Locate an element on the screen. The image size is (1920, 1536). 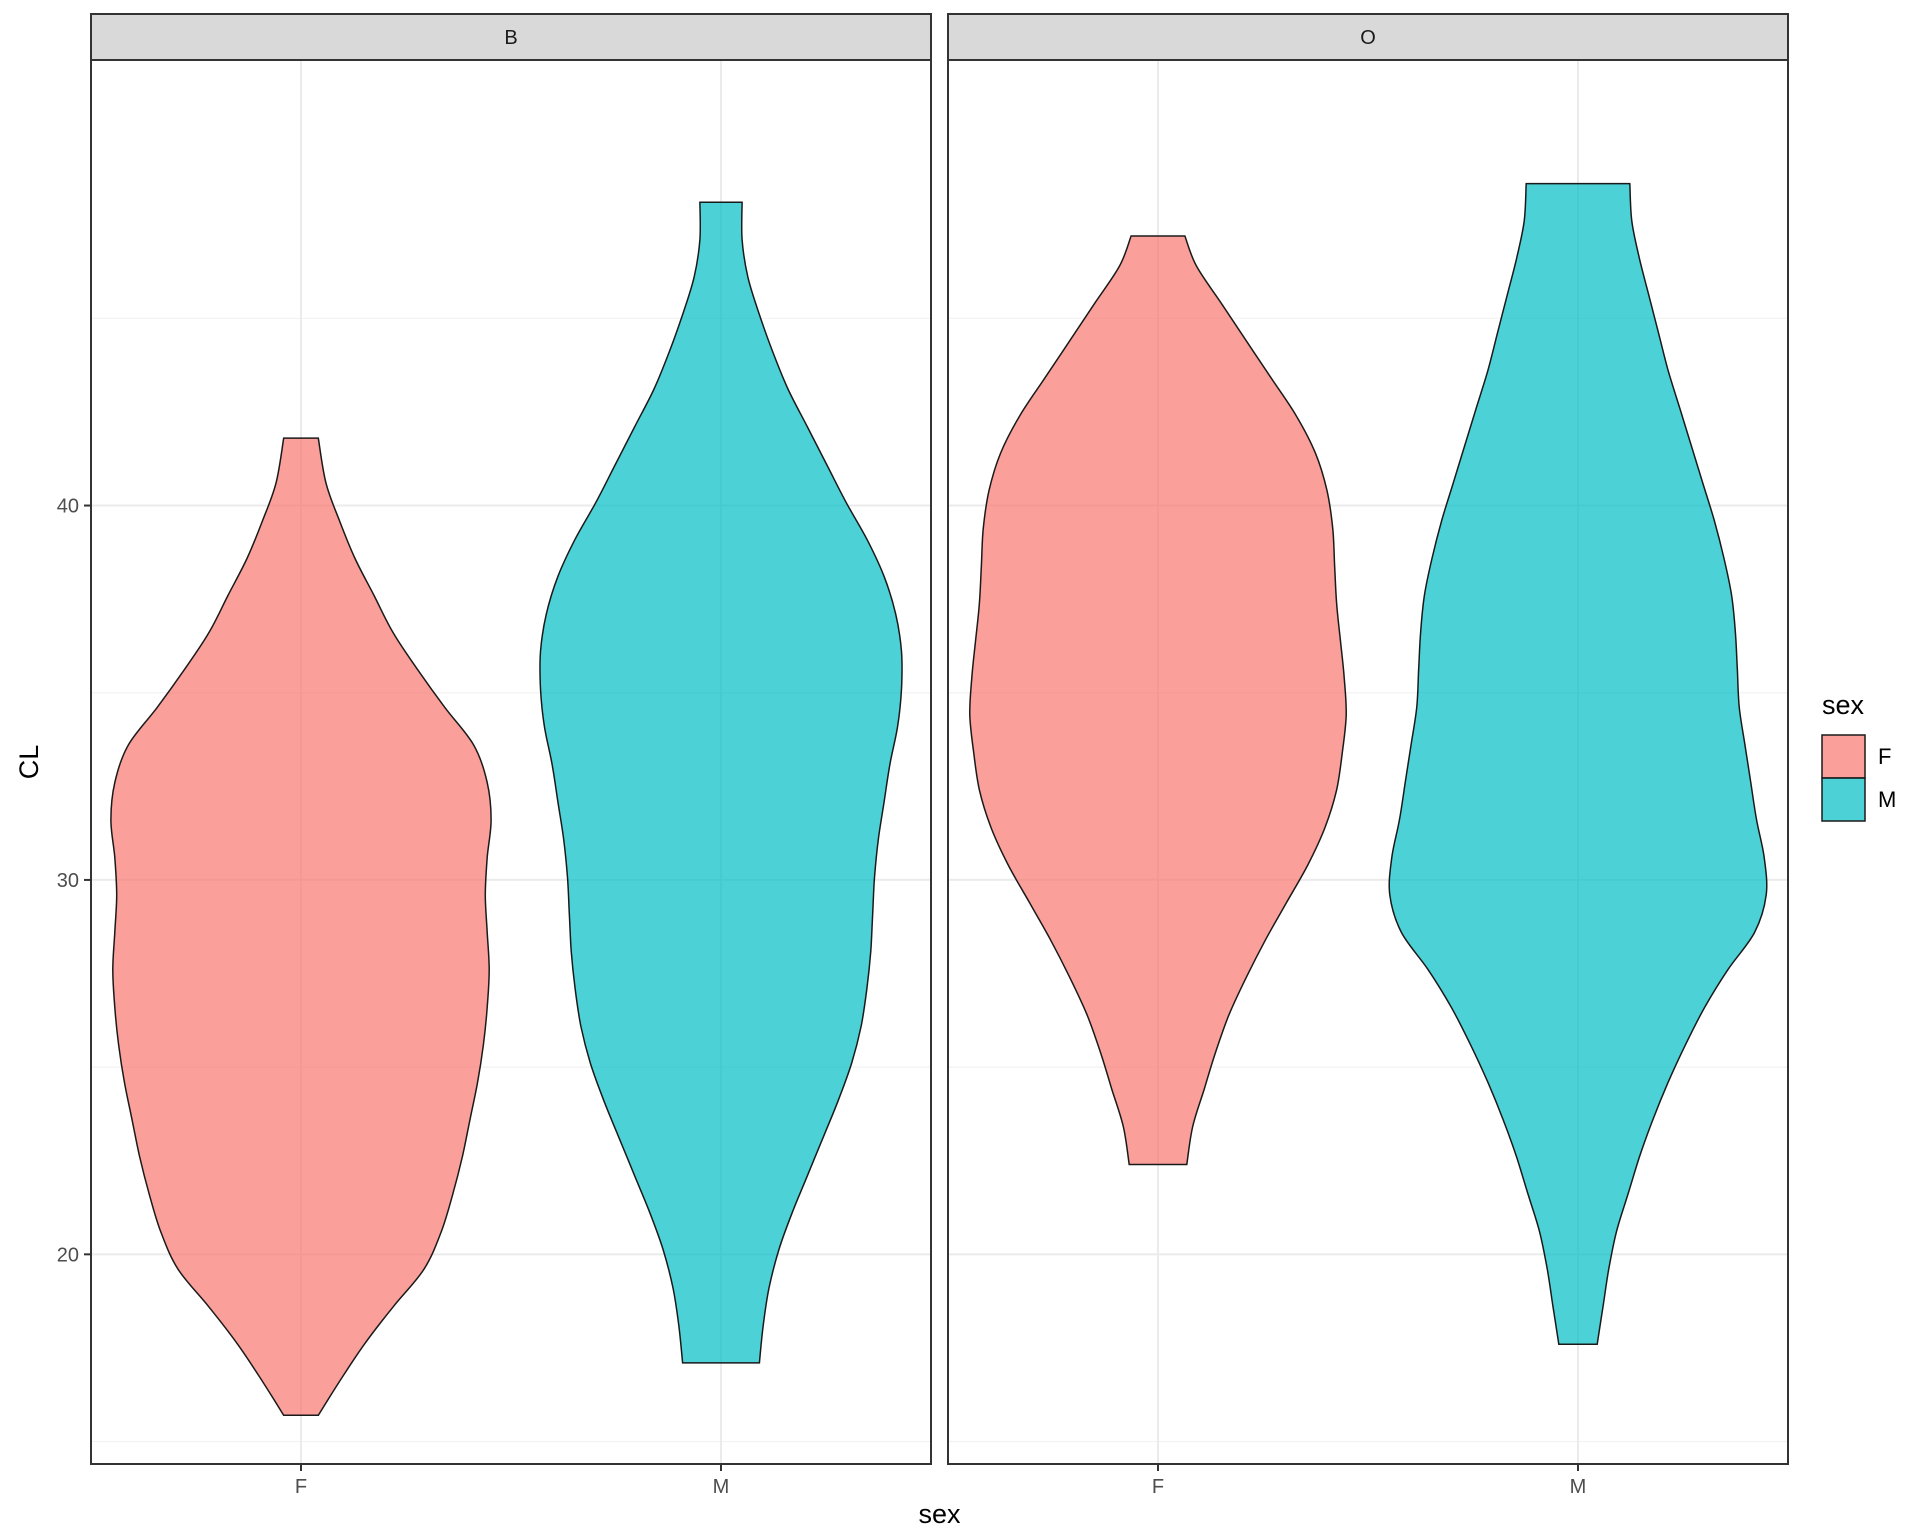
legend-label: M is located at coordinates (1887, 799).